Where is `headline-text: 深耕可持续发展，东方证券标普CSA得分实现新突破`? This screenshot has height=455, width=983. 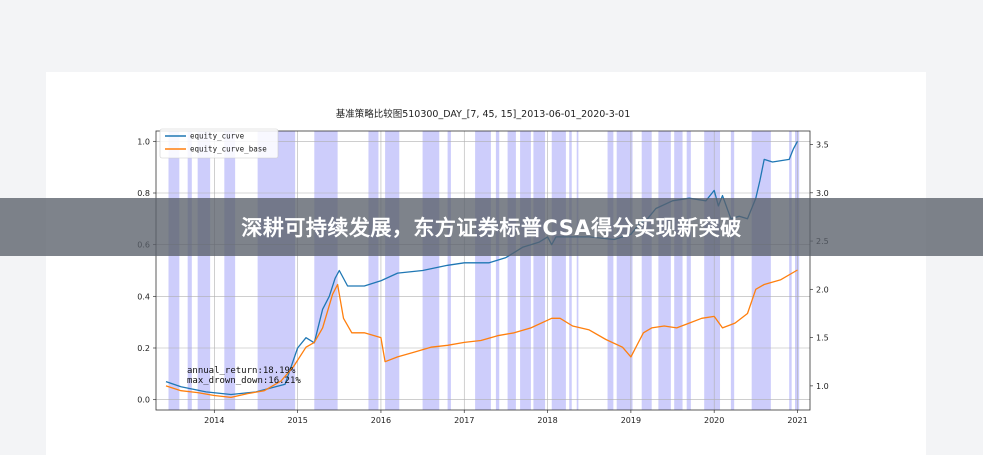
headline-text: 深耕可持续发展，东方证券标普CSA得分实现新突破 is located at coordinates (491, 228).